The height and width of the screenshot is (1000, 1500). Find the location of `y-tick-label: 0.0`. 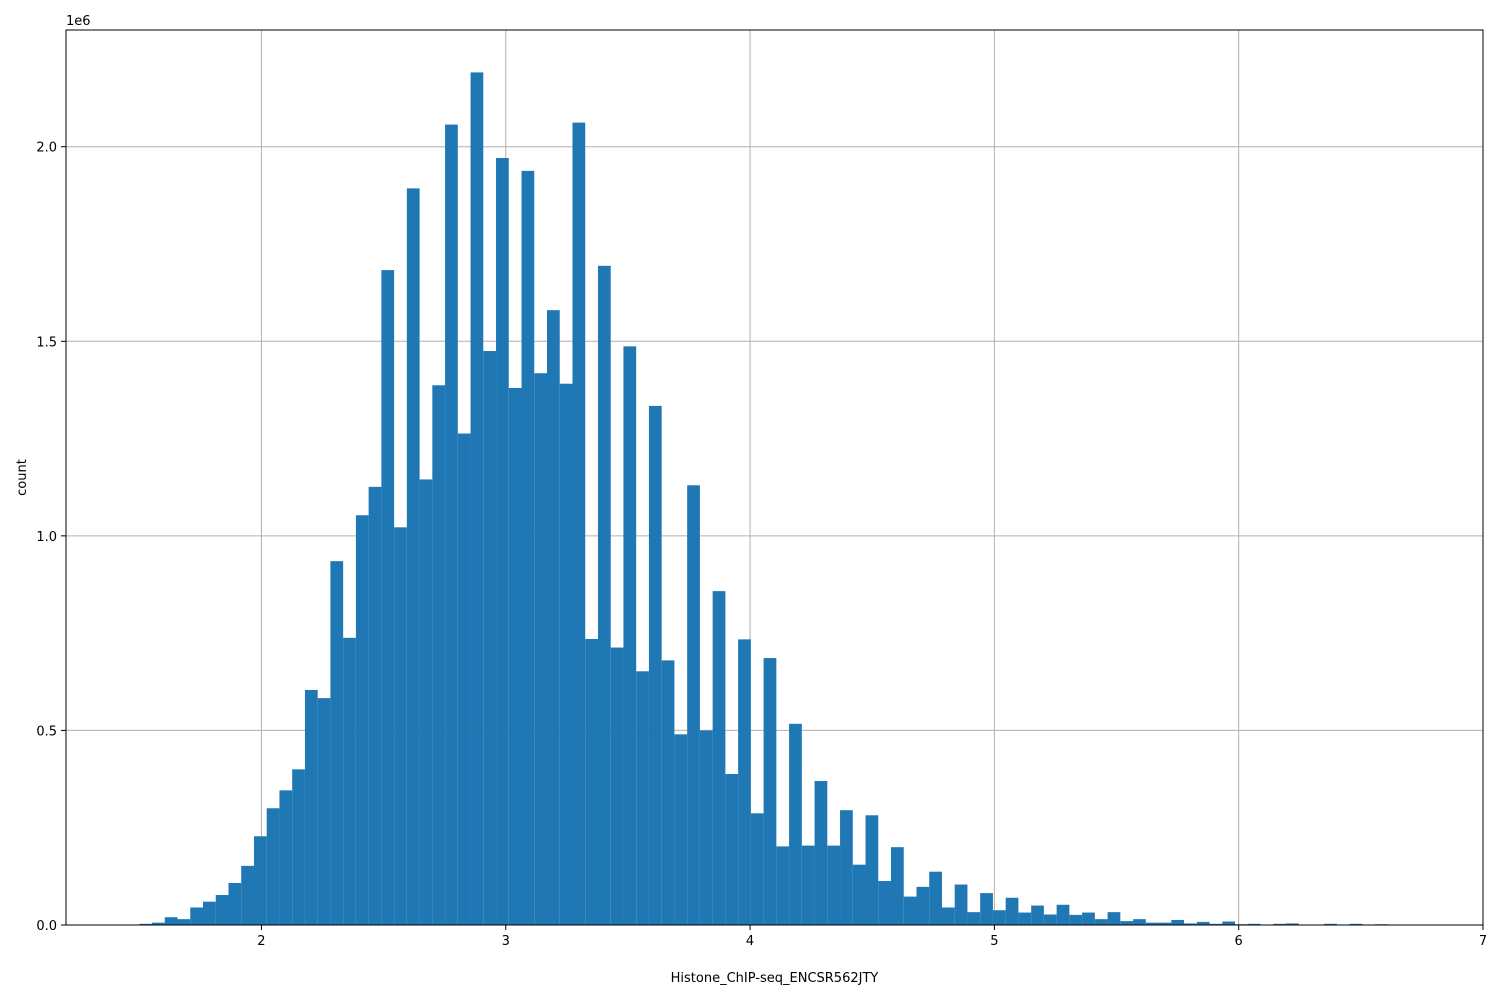

y-tick-label: 0.0 is located at coordinates (46, 926).